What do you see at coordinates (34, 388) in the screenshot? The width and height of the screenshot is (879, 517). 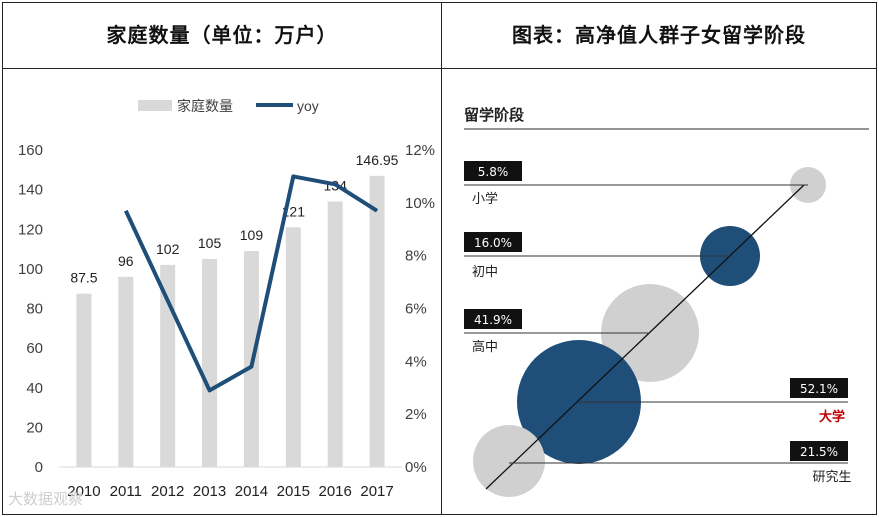 I see `y-left-tick-label: 40` at bounding box center [34, 388].